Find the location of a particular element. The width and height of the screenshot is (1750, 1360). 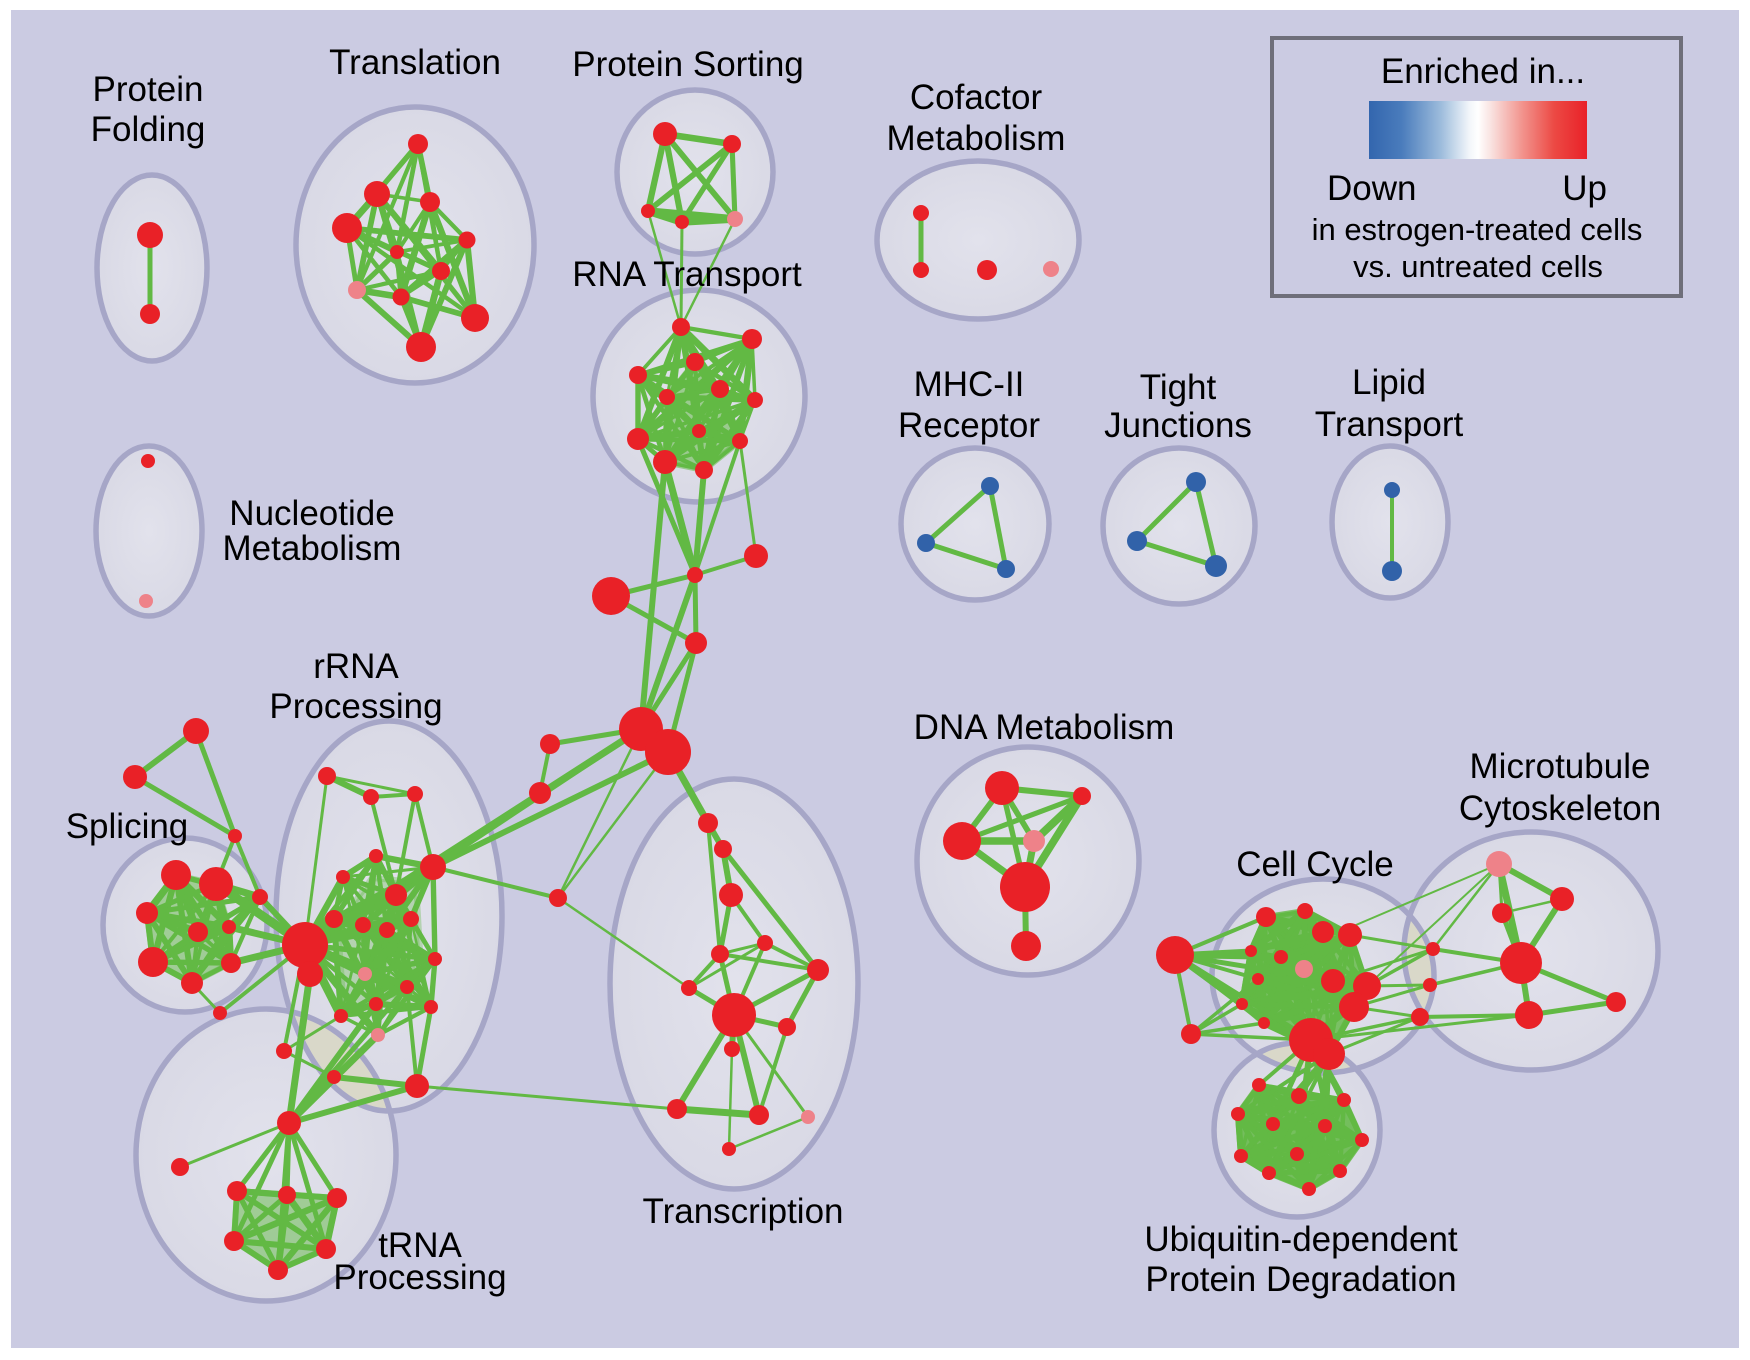

svg-text: Protein Sorting is located at coordinates (688, 64).